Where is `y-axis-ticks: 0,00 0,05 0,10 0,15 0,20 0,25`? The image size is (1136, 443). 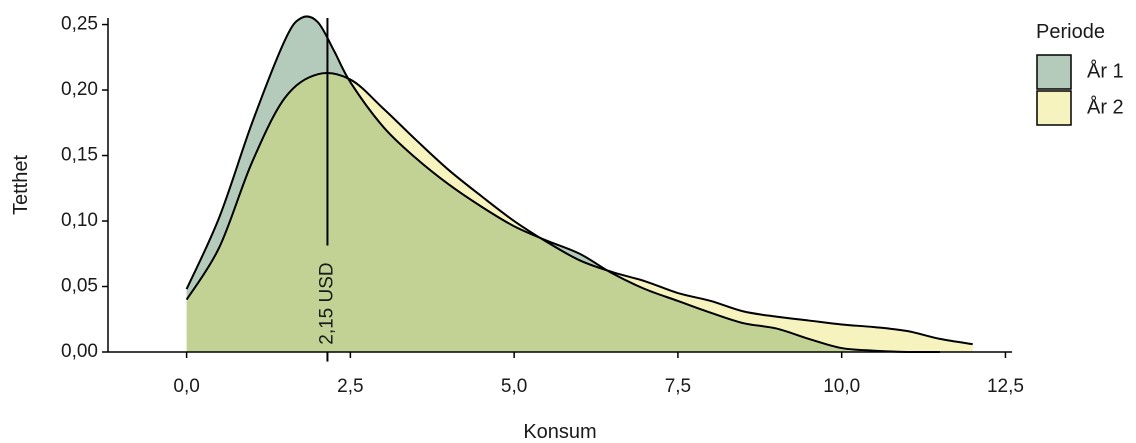
y-axis-ticks: 0,00 0,05 0,10 0,15 0,20 0,25 is located at coordinates (84, 188).